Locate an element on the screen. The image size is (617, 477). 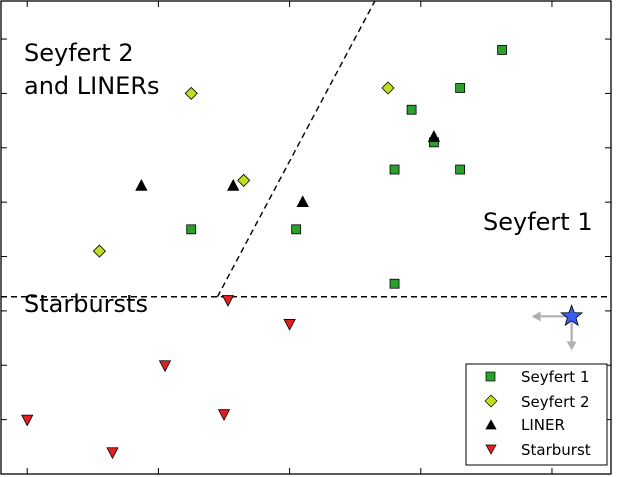
legend-triangle-up-icon is located at coordinates (491, 424).